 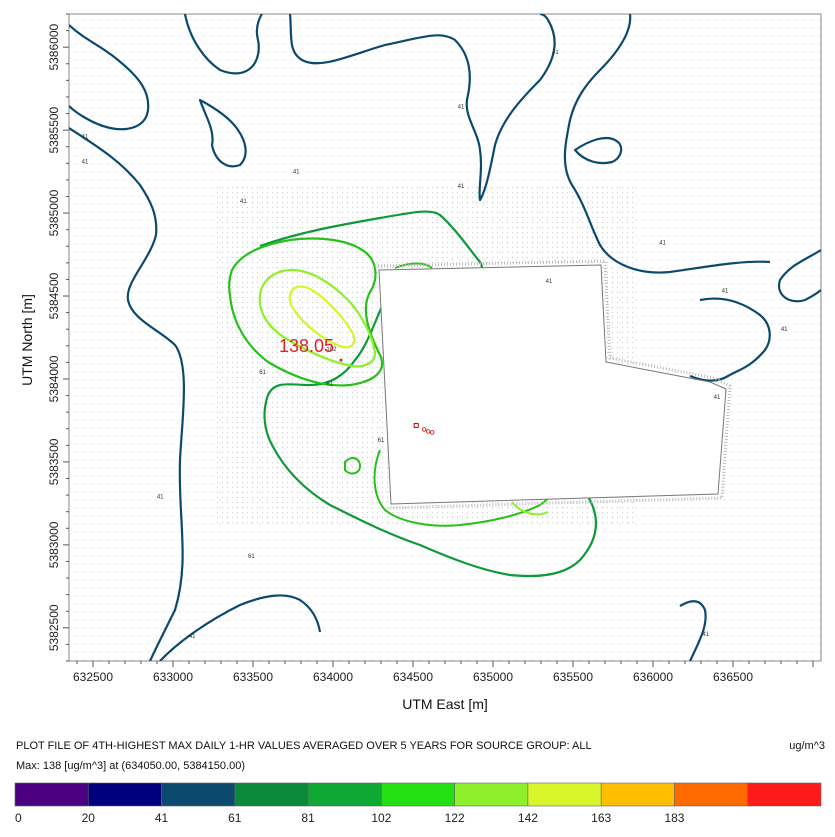 What do you see at coordinates (54, 129) in the screenshot?
I see `y-tick-label: 5385500` at bounding box center [54, 129].